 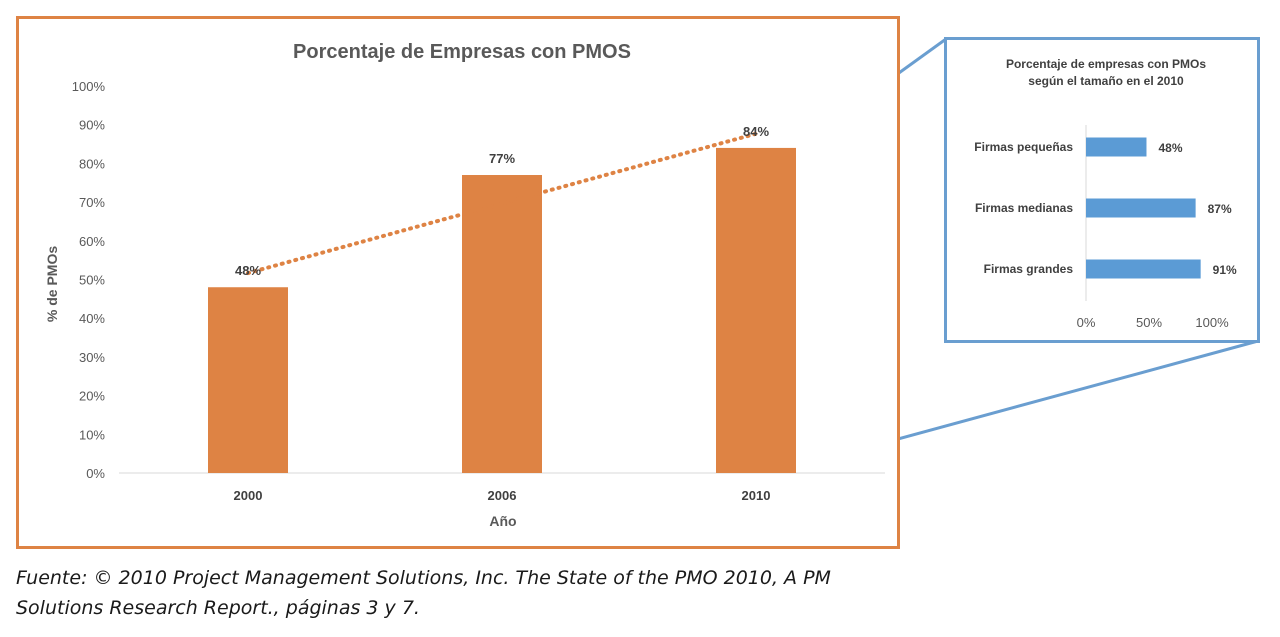 I want to click on x-axis-label: Año, so click(x=502, y=521).